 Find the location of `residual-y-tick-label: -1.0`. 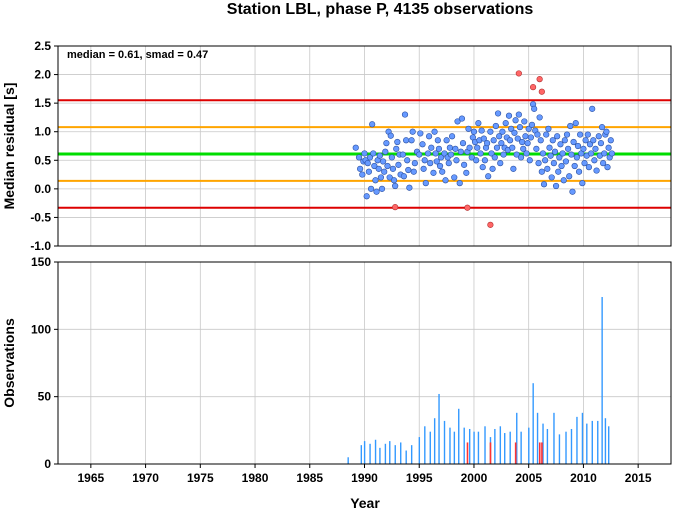

residual-y-tick-label: -1.0 is located at coordinates (40, 246).